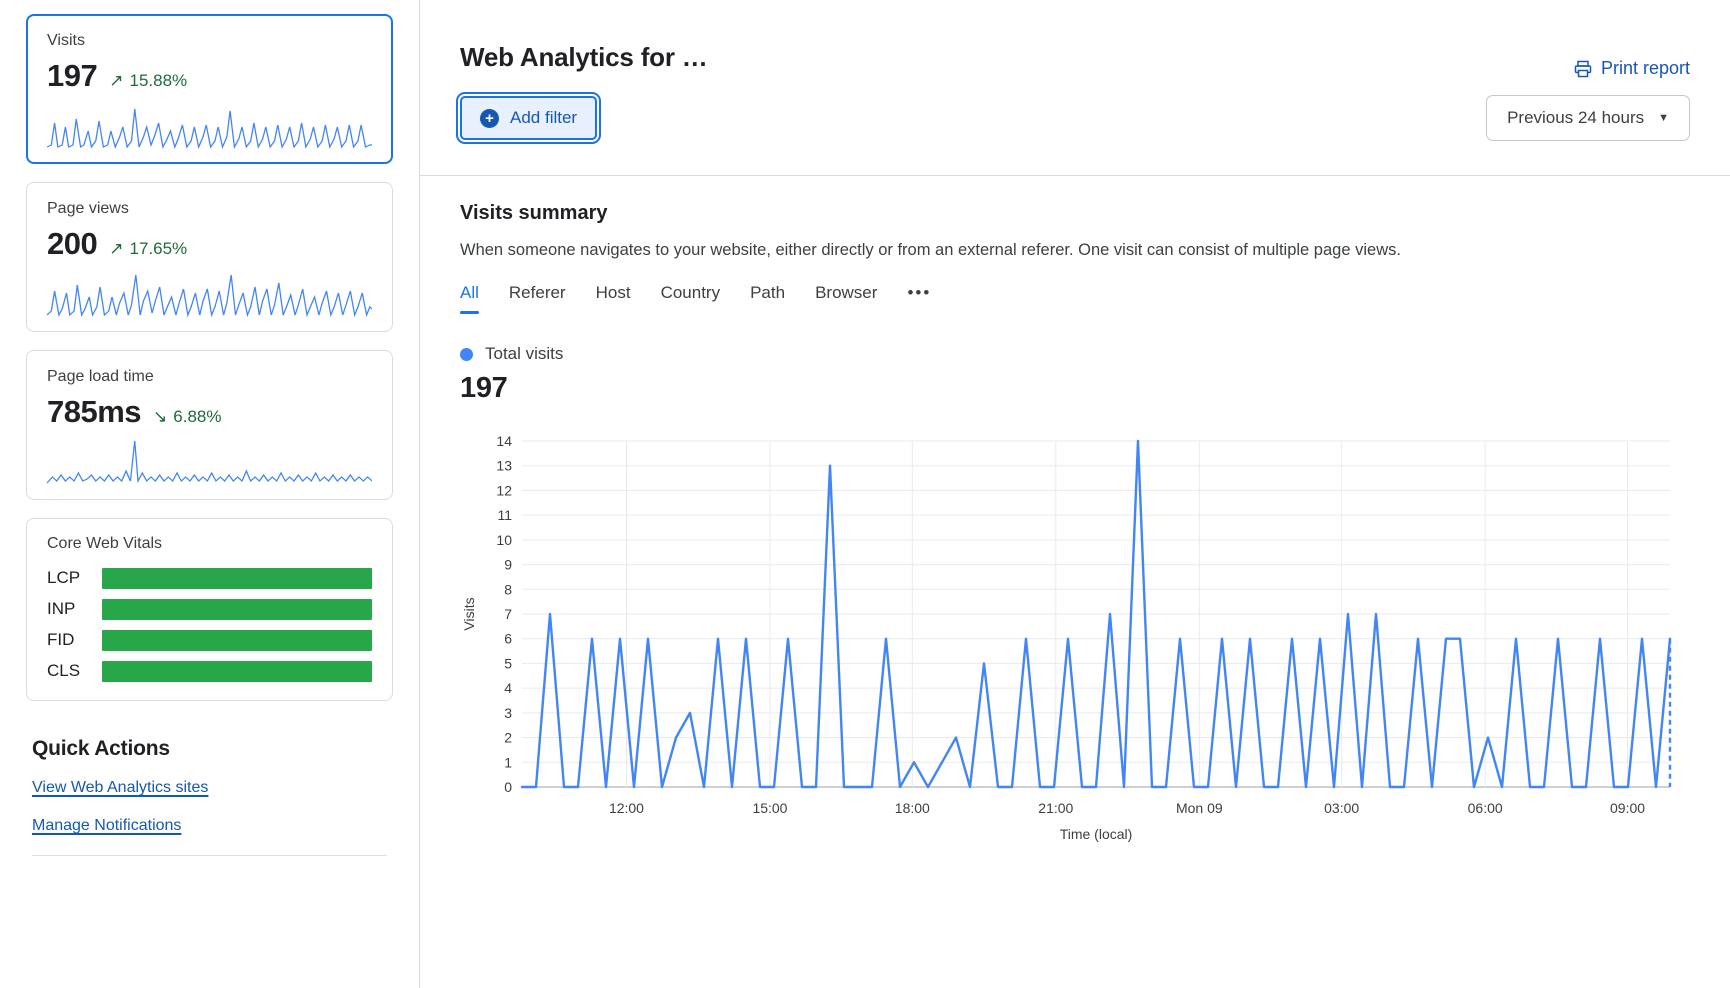 Image resolution: width=1730 pixels, height=988 pixels. Describe the element at coordinates (504, 515) in the screenshot. I see `svg-text: 11` at that location.